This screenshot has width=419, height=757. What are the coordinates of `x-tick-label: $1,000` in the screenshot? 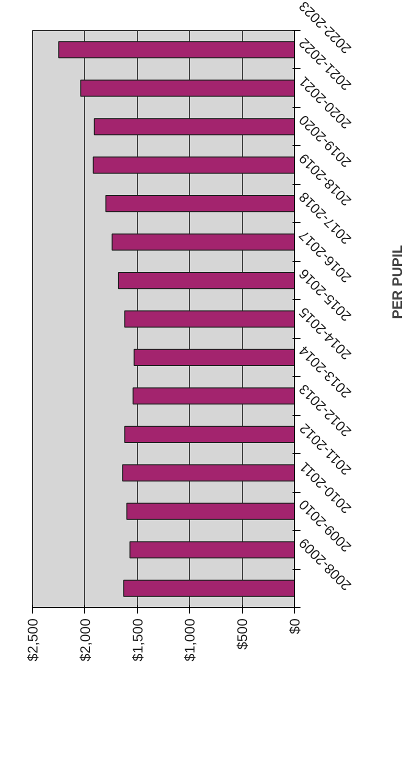 It's located at (190, 640).